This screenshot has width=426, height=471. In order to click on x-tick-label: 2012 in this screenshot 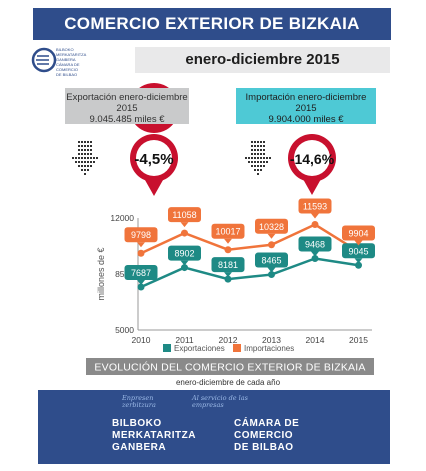, I will do `click(228, 340)`.